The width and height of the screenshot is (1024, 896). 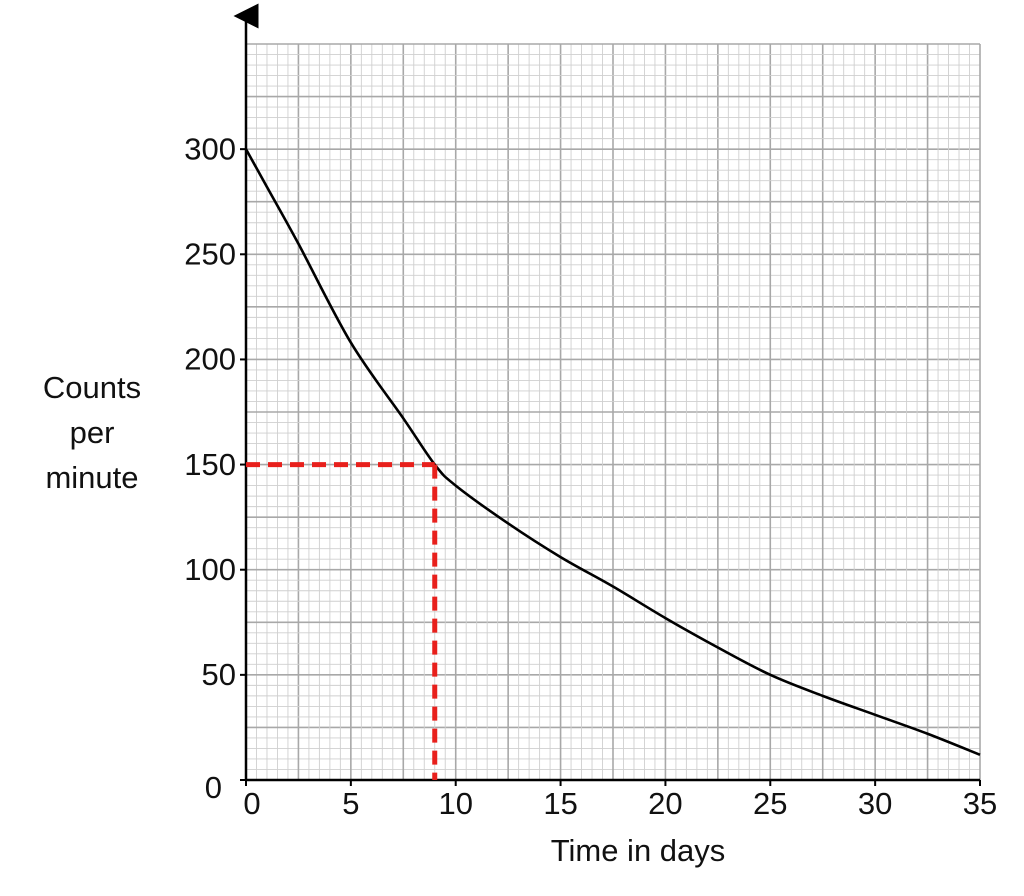 I want to click on x-tick-label: 10, so click(x=455, y=803).